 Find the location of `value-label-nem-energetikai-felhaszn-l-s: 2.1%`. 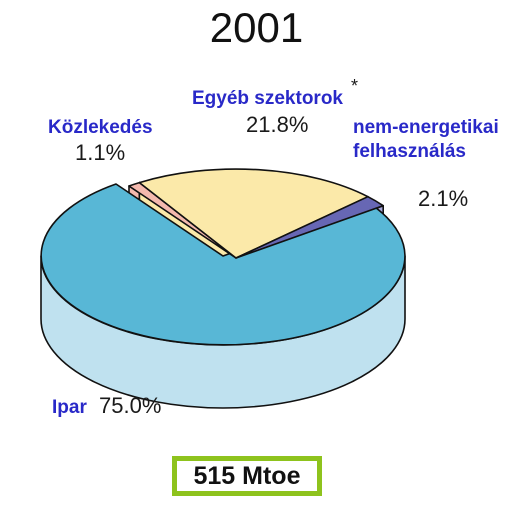

value-label-nem-energetikai-felhaszn-l-s: 2.1% is located at coordinates (443, 198).